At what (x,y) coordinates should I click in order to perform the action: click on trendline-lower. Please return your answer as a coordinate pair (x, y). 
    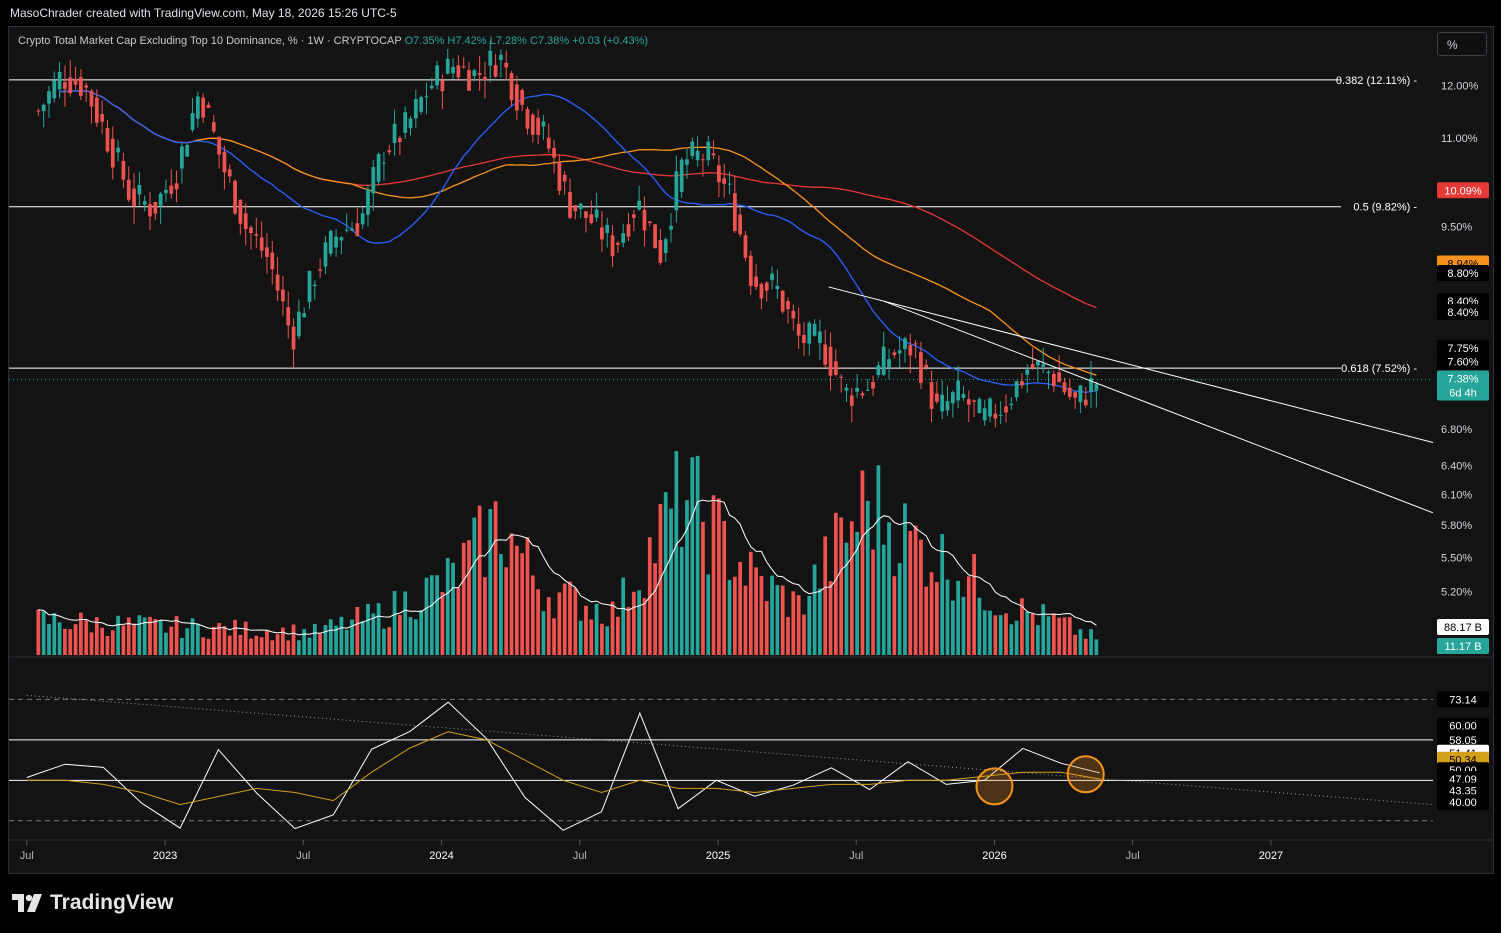
    Looking at the image, I should click on (1158, 407).